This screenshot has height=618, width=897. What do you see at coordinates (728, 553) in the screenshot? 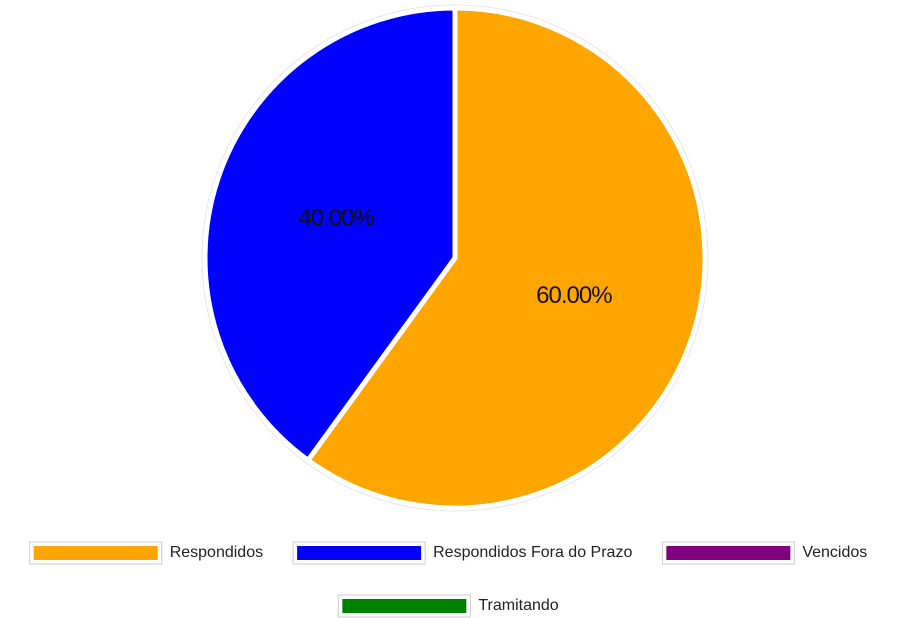
I see `legend-swatch-vencidos` at bounding box center [728, 553].